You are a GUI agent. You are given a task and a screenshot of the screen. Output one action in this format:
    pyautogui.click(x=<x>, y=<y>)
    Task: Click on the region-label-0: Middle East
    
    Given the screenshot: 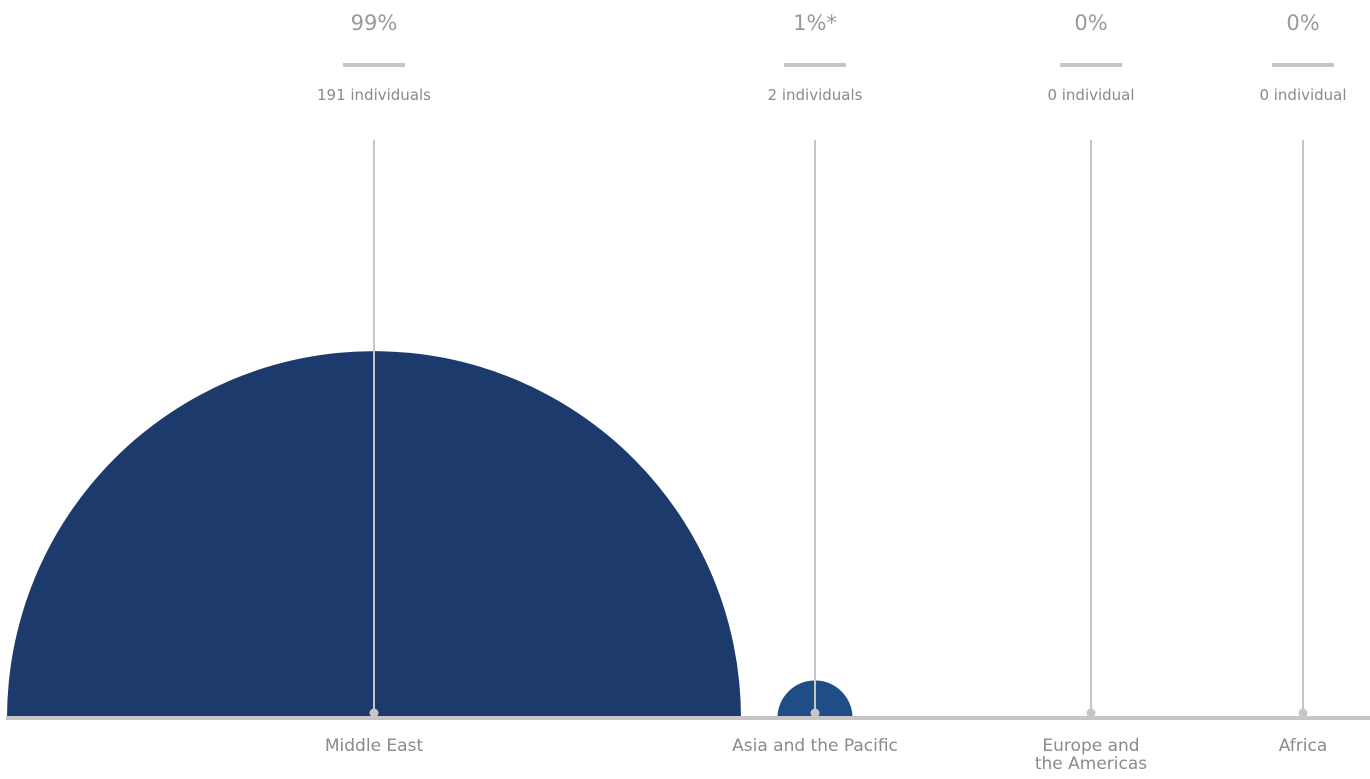 What is the action you would take?
    pyautogui.click(x=374, y=746)
    